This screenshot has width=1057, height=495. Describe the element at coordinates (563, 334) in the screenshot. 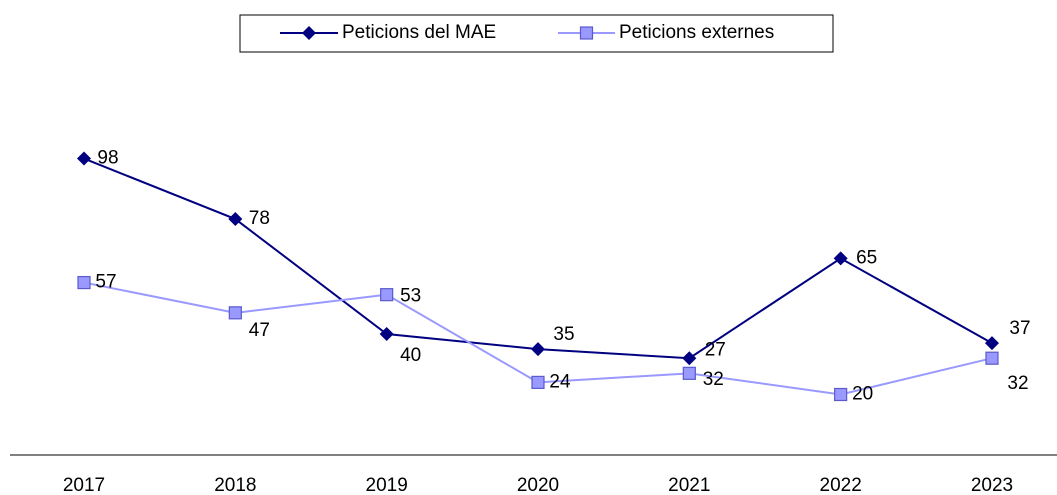

I see `data-label: 35` at that location.